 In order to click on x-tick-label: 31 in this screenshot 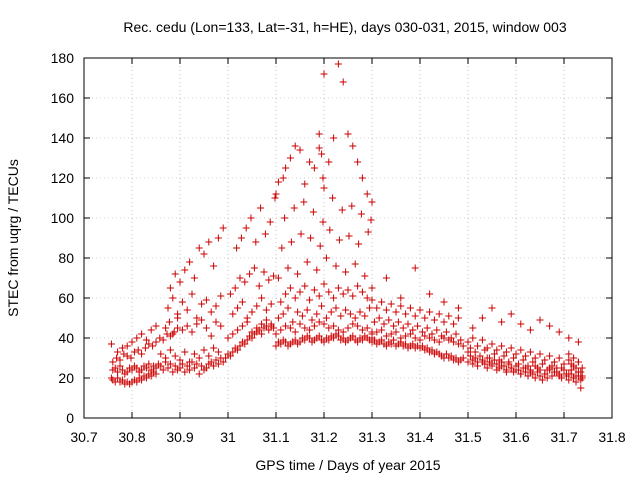, I will do `click(228, 437)`.